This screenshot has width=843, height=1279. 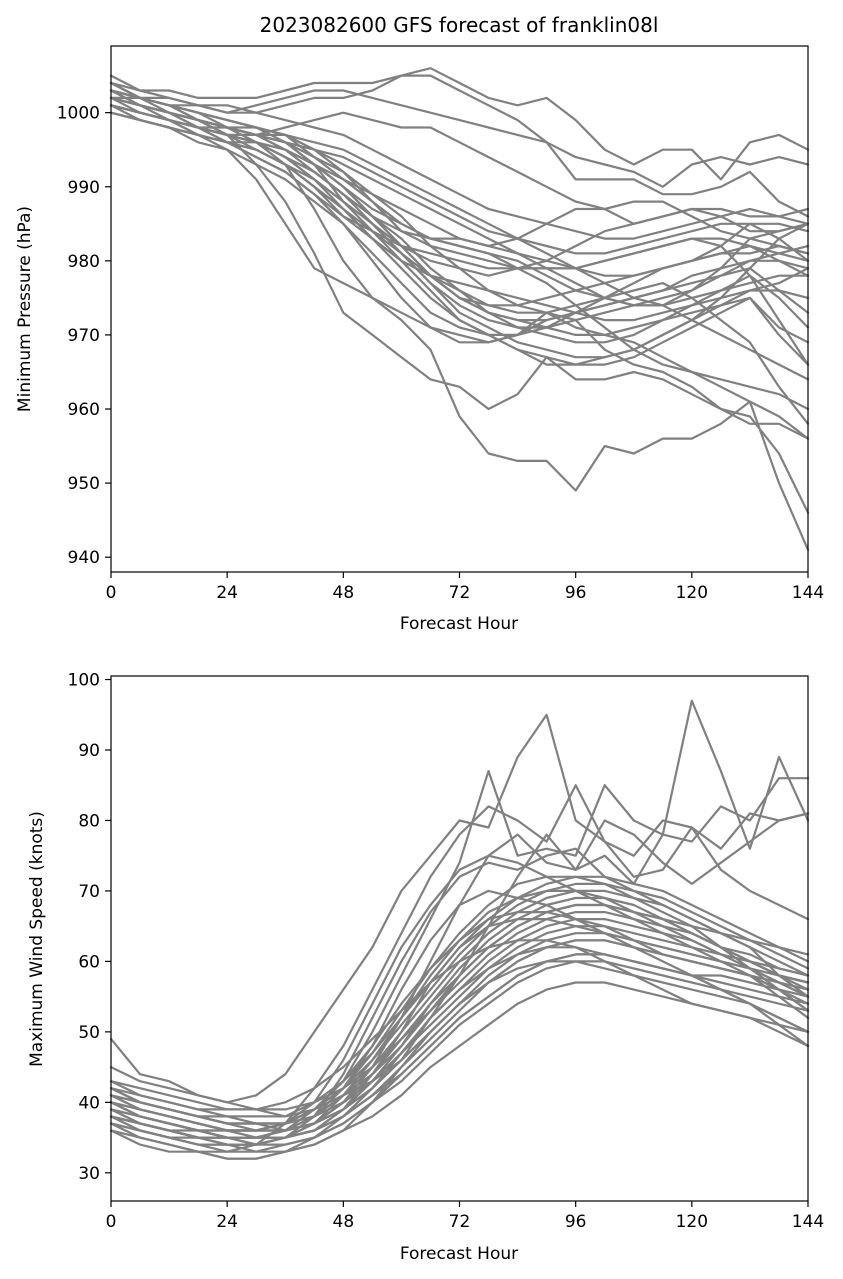 I want to click on pressure-y-tick-label: 950, so click(x=84, y=484).